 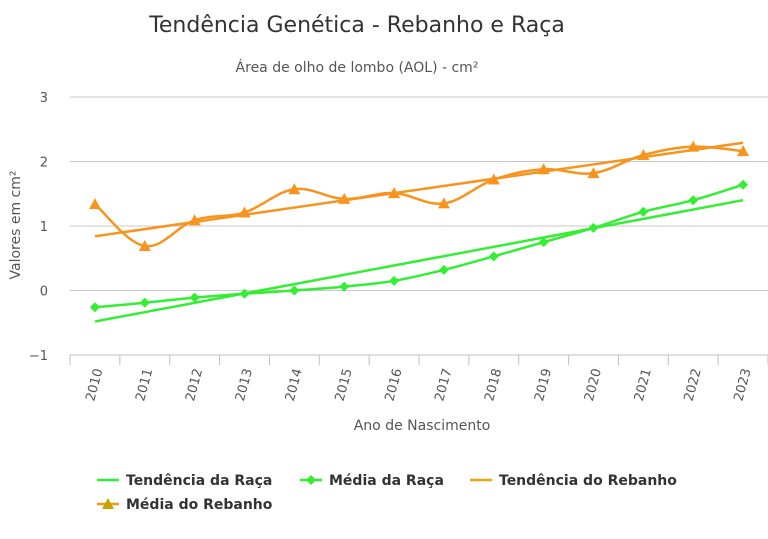 I want to click on legend-label: Média do Rebanho, so click(x=199, y=505).